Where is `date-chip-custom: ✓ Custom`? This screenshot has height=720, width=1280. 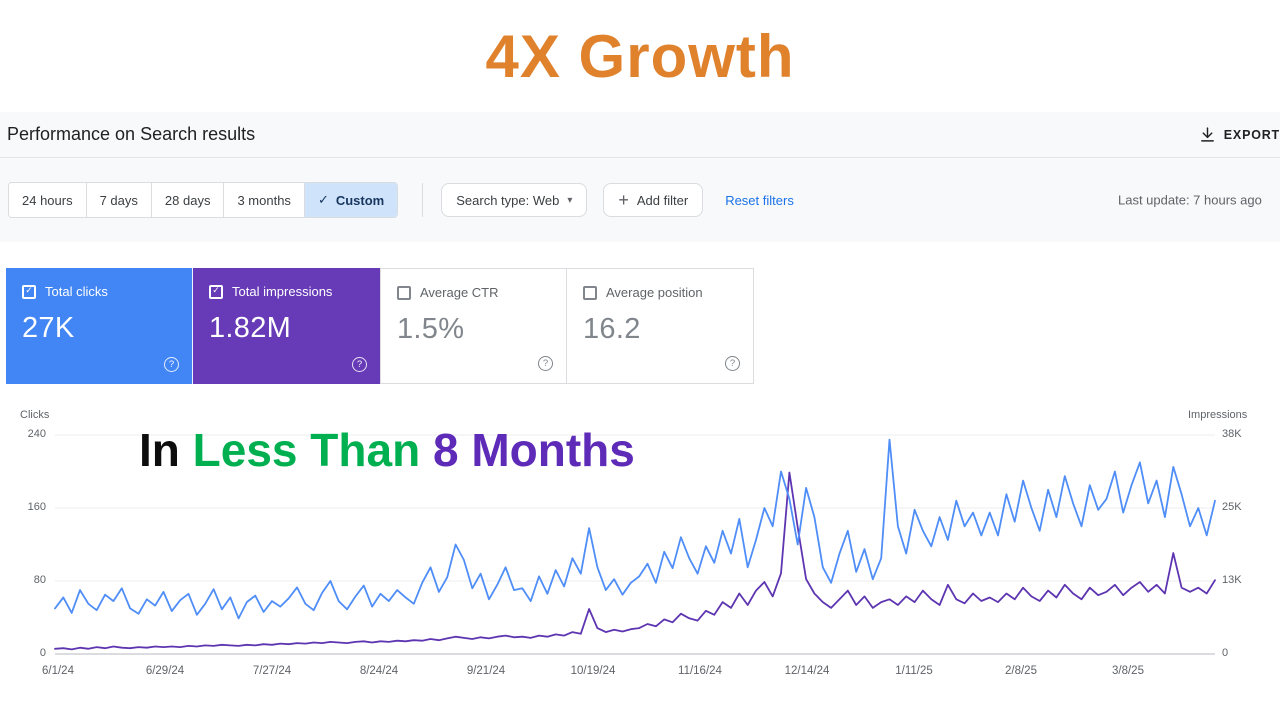 date-chip-custom: ✓ Custom is located at coordinates (351, 200).